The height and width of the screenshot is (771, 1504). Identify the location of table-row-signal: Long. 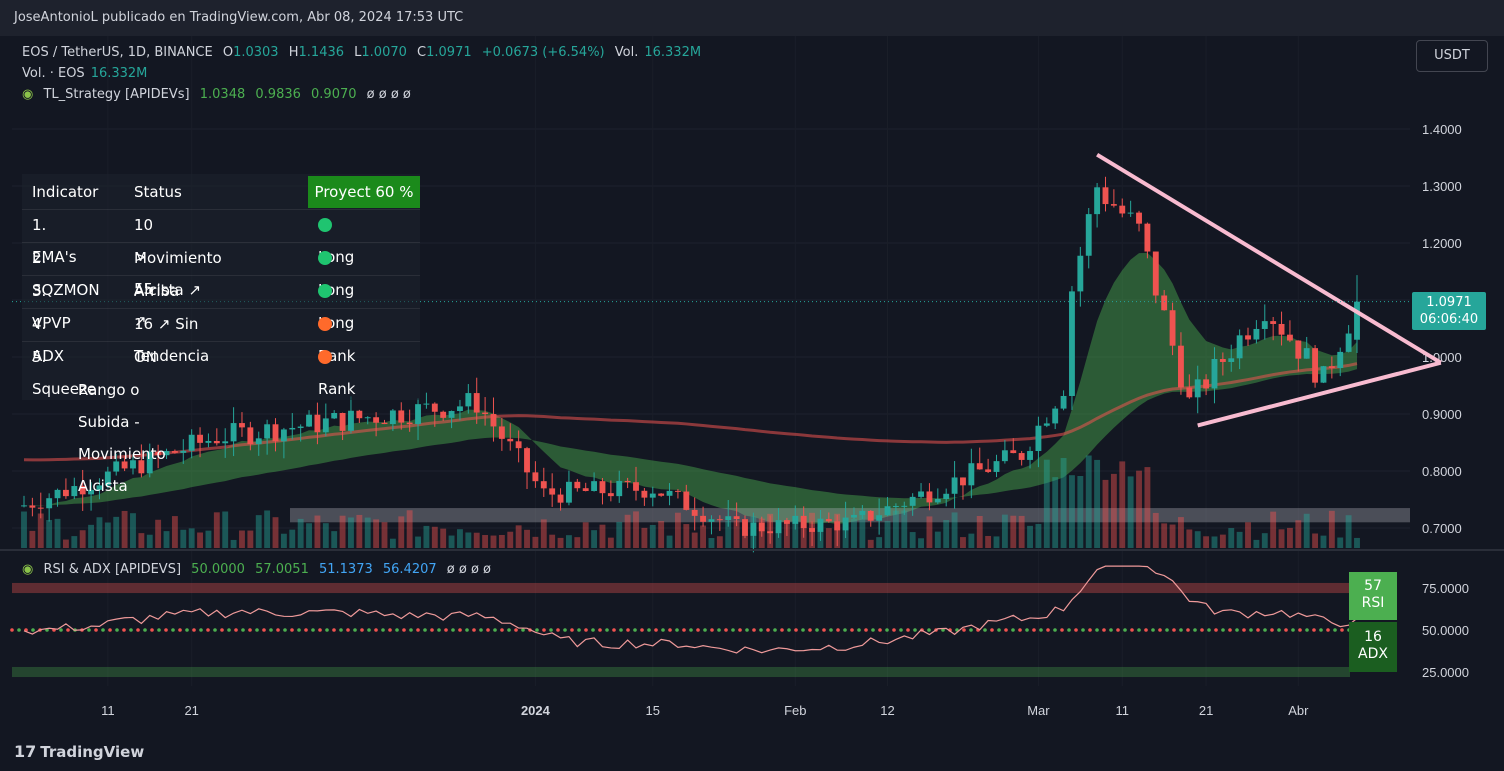
(336, 270).